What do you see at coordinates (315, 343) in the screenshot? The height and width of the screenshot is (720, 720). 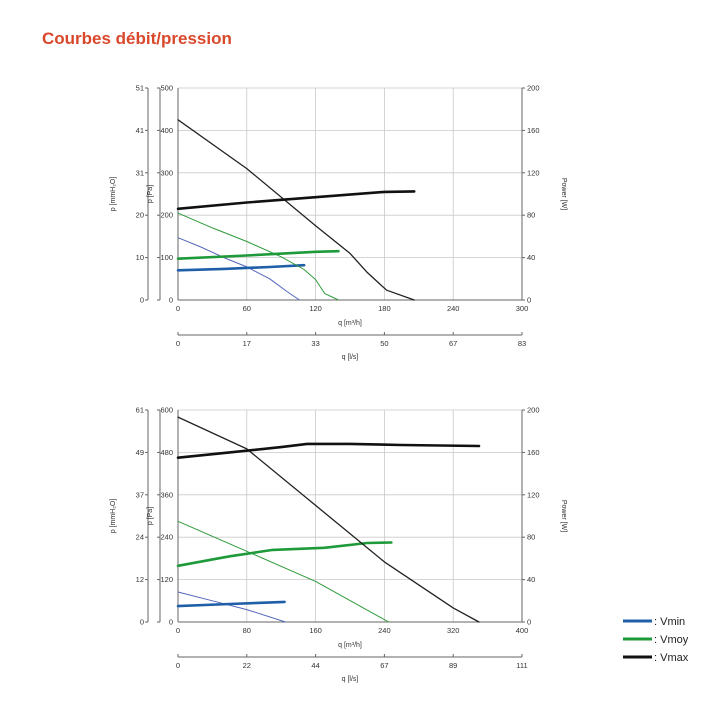 I see `x2-tick-label: 33` at bounding box center [315, 343].